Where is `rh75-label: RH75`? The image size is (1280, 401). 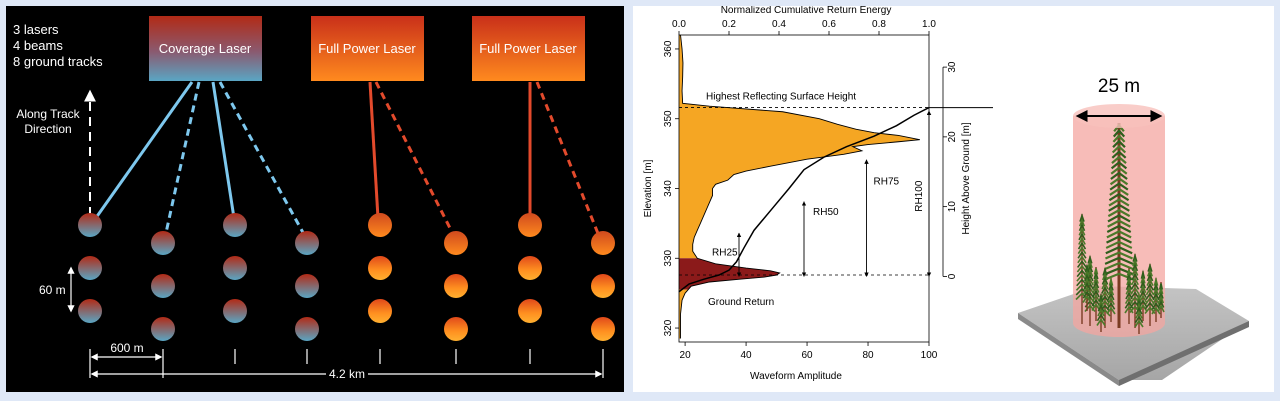 rh75-label: RH75 is located at coordinates (887, 181).